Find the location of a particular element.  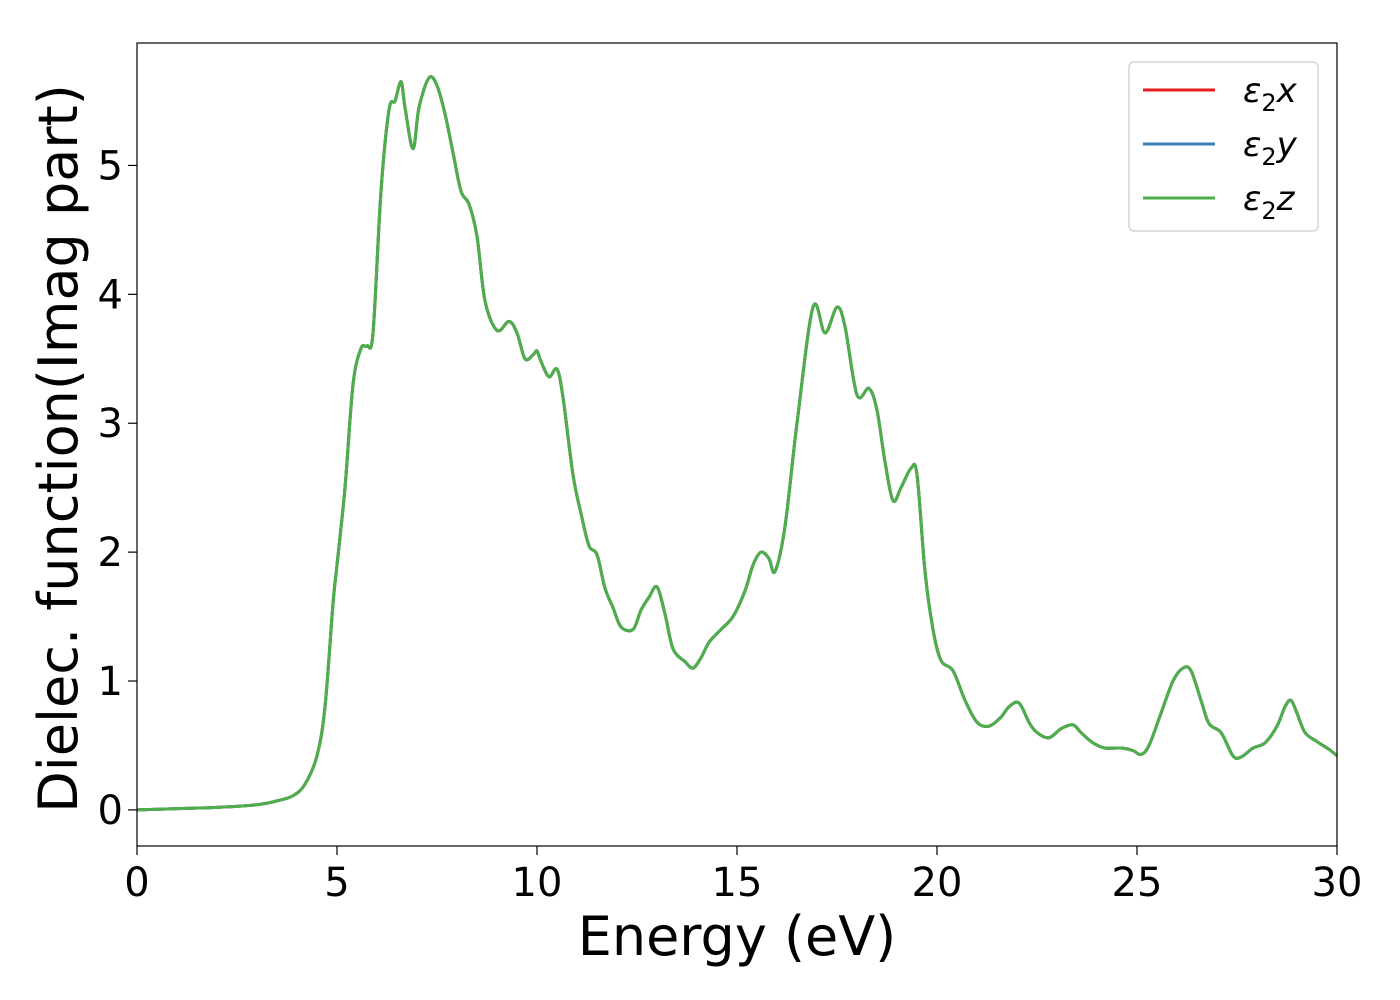

x-tick-label: 0 is located at coordinates (136, 883).